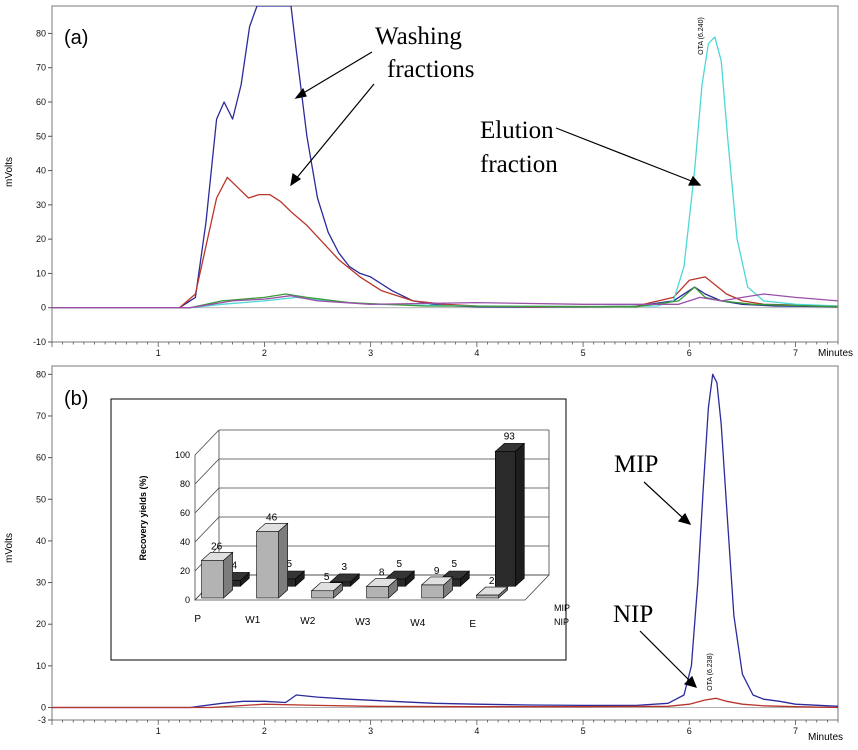  What do you see at coordinates (689, 731) in the screenshot?
I see `b-xtick-label-5: 6` at bounding box center [689, 731].